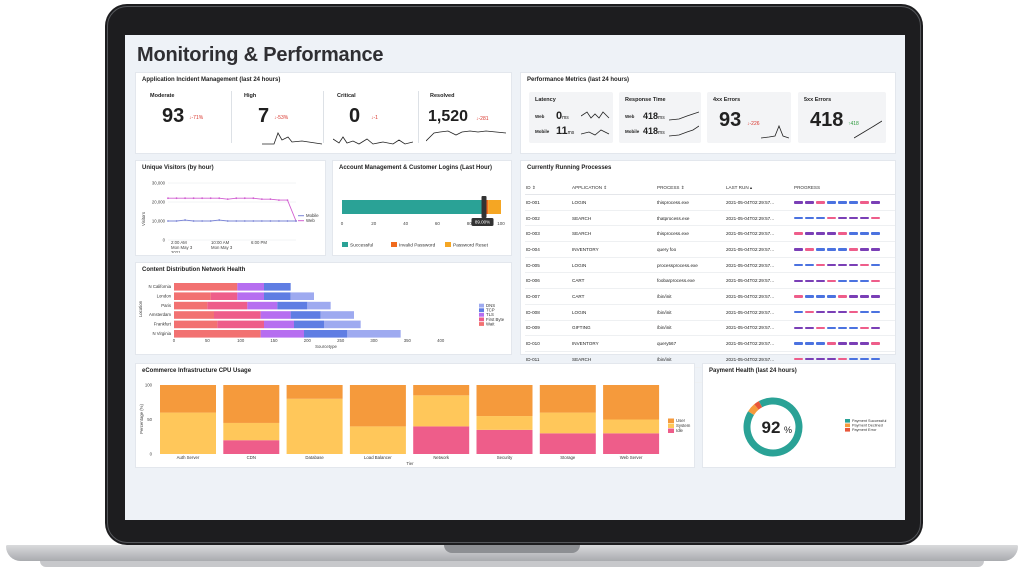 The width and height of the screenshot is (1024, 576). Describe the element at coordinates (373, 140) in the screenshot. I see `sparkline` at that location.